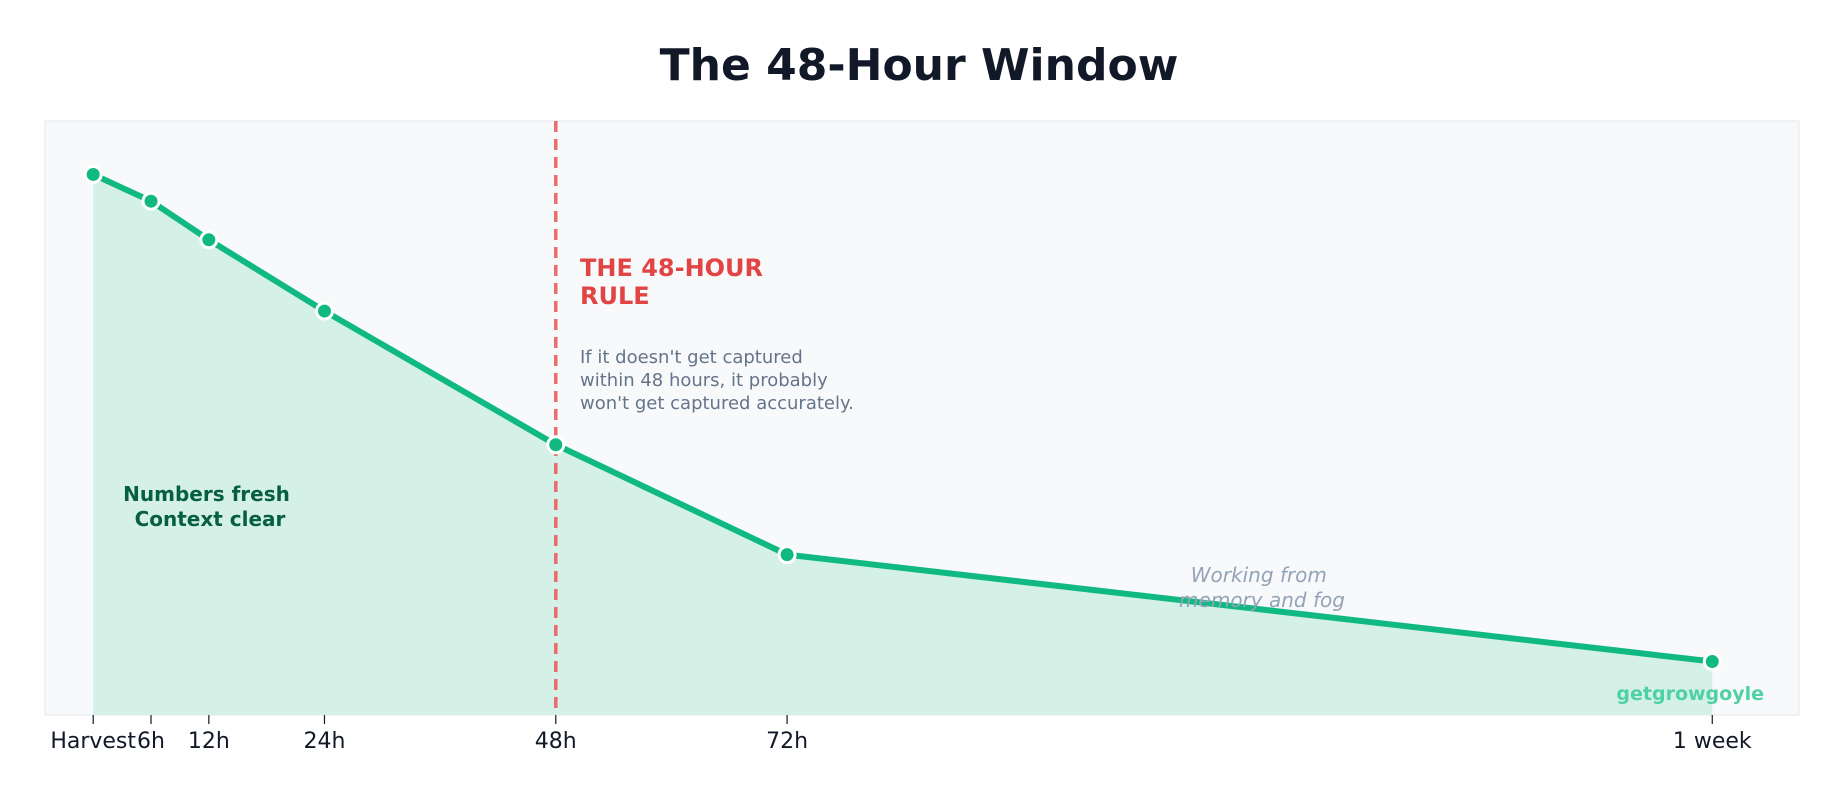  Describe the element at coordinates (210, 519) in the screenshot. I see `fresh-line-2: Context clear` at that location.